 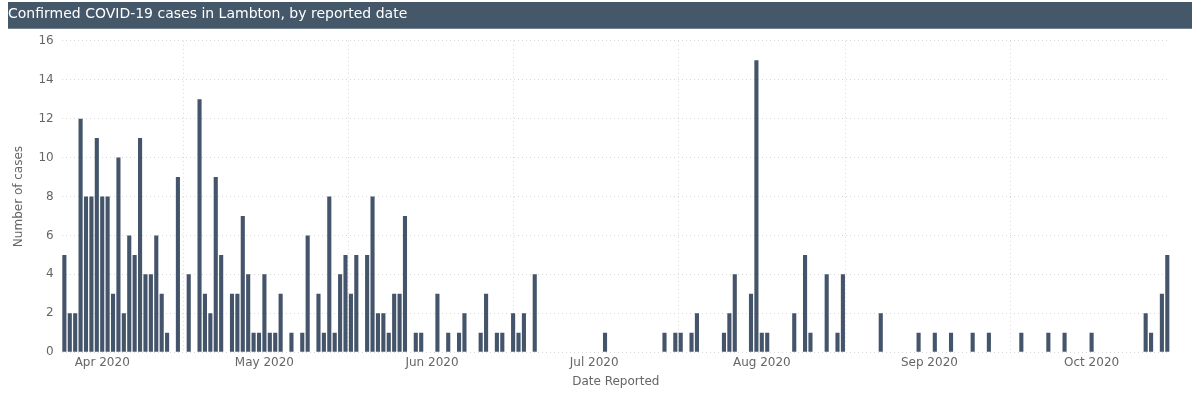 What do you see at coordinates (50, 312) in the screenshot?
I see `y-tick-label: 2` at bounding box center [50, 312].